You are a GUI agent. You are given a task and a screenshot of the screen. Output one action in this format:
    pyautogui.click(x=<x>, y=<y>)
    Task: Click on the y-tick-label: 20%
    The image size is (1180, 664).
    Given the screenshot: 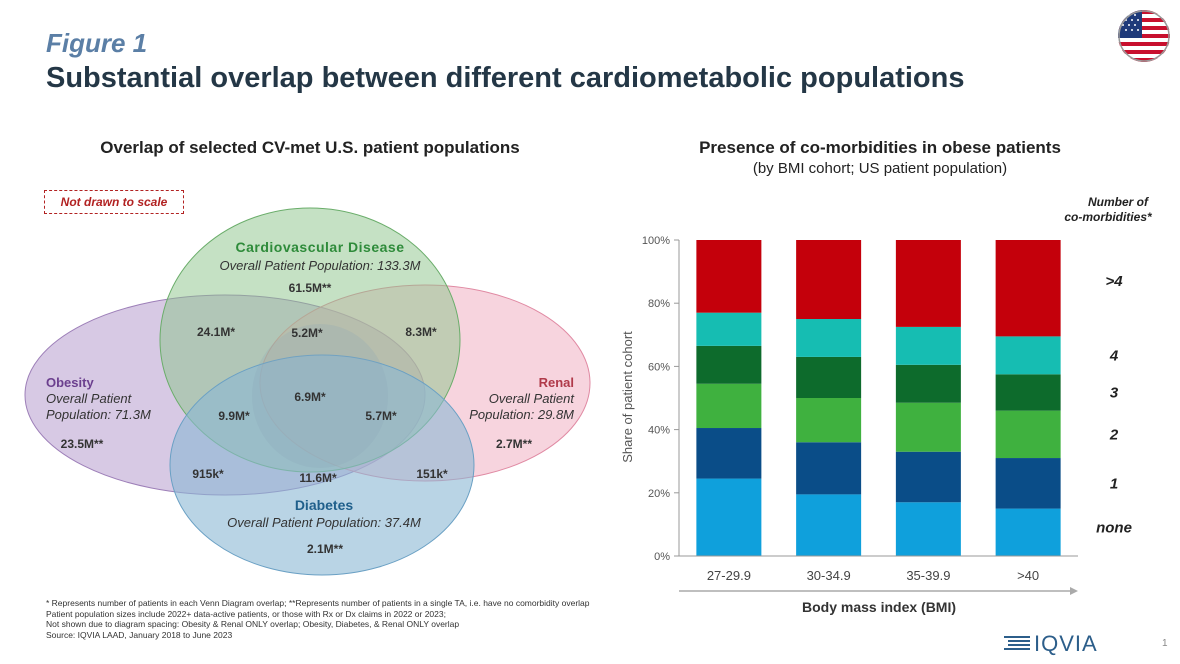 What is the action you would take?
    pyautogui.click(x=659, y=494)
    